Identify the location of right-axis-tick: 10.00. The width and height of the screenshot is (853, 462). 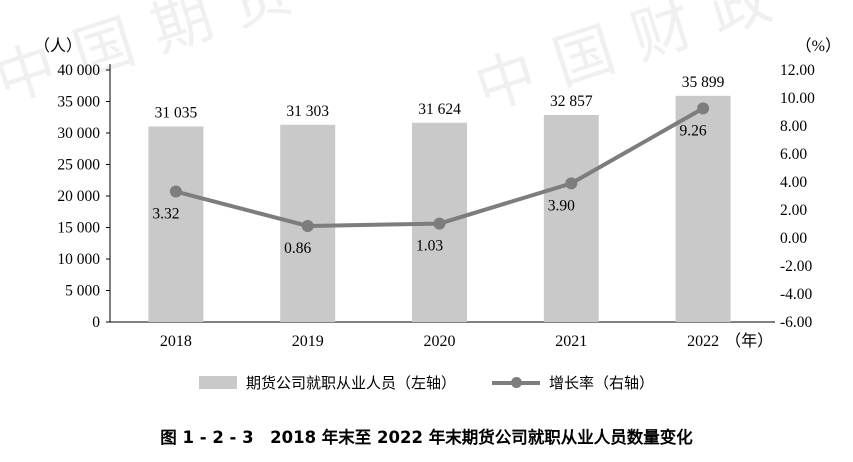
(797, 98).